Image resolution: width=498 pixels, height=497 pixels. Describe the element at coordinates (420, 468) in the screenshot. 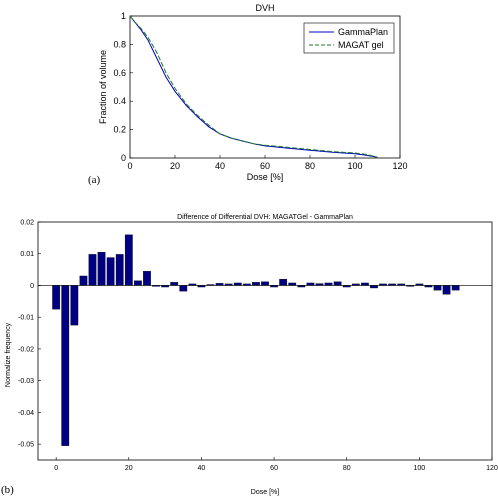

I see `chart-b-x-tick-label: 100` at that location.